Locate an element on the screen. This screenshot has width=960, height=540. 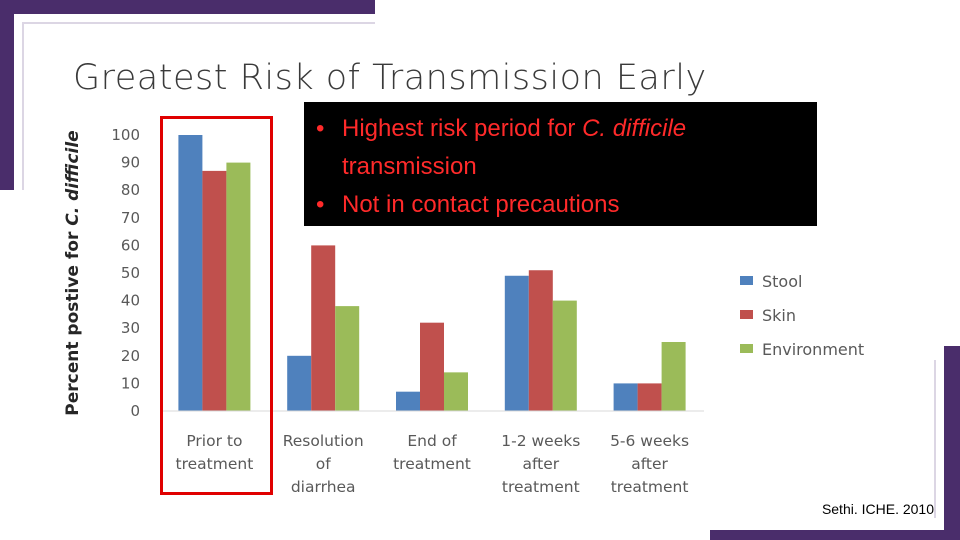
y-tick-labels: 0 10 20 30 40 50 60 70 80 90 100 is located at coordinates (125, 273).